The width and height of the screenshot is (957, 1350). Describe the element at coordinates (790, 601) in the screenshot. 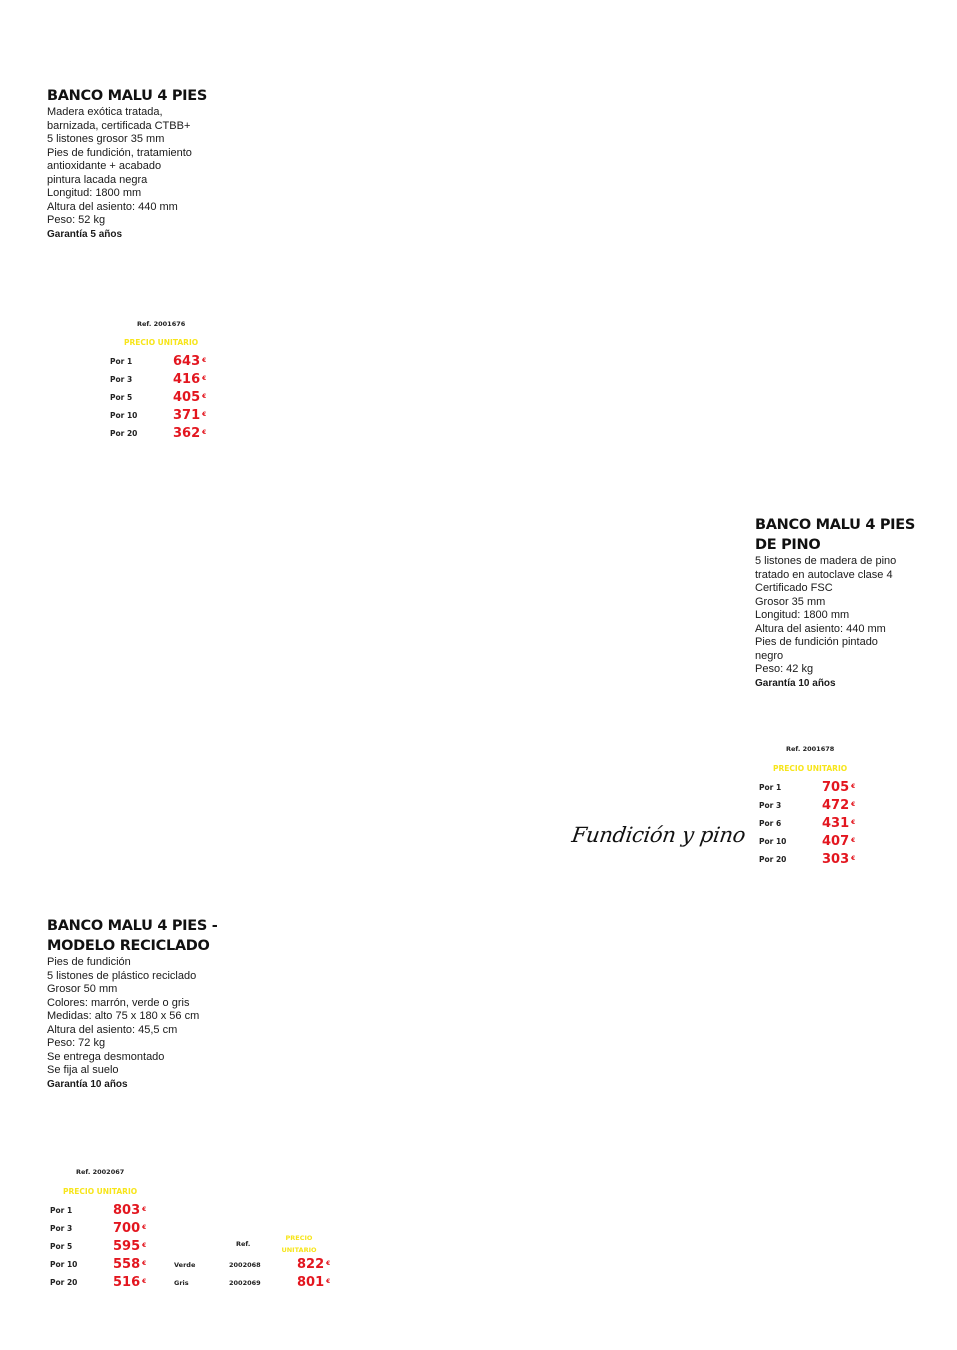

I see `description-line: Grosor 35 mm` at that location.